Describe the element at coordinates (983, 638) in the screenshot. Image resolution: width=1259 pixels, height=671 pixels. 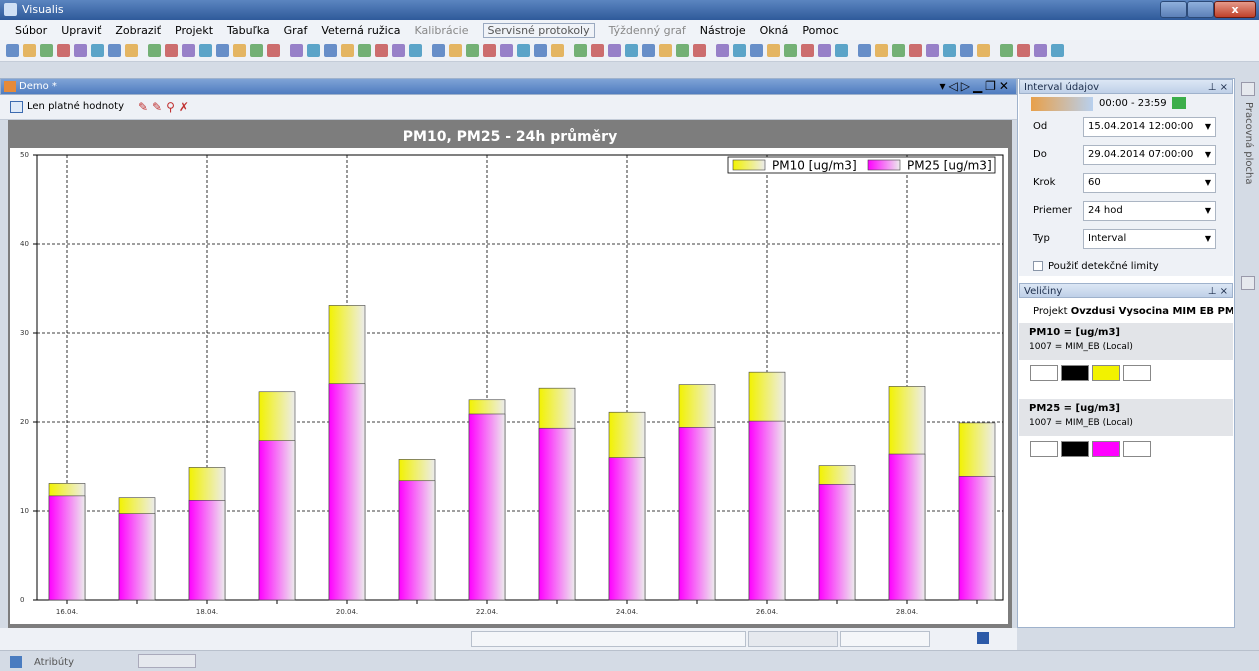
I see `save-icon` at that location.